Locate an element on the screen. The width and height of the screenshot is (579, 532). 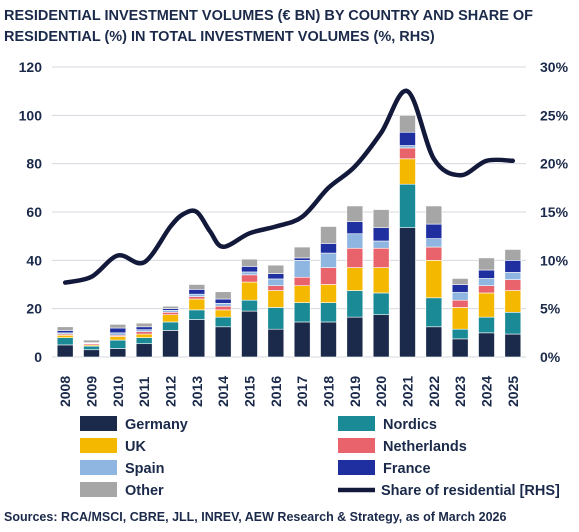
bar-stack-2021 is located at coordinates (408, 236).